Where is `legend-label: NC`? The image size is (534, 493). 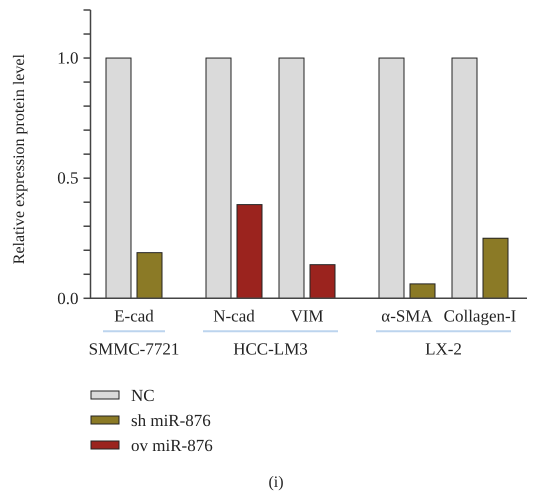
legend-label: NC is located at coordinates (143, 395).